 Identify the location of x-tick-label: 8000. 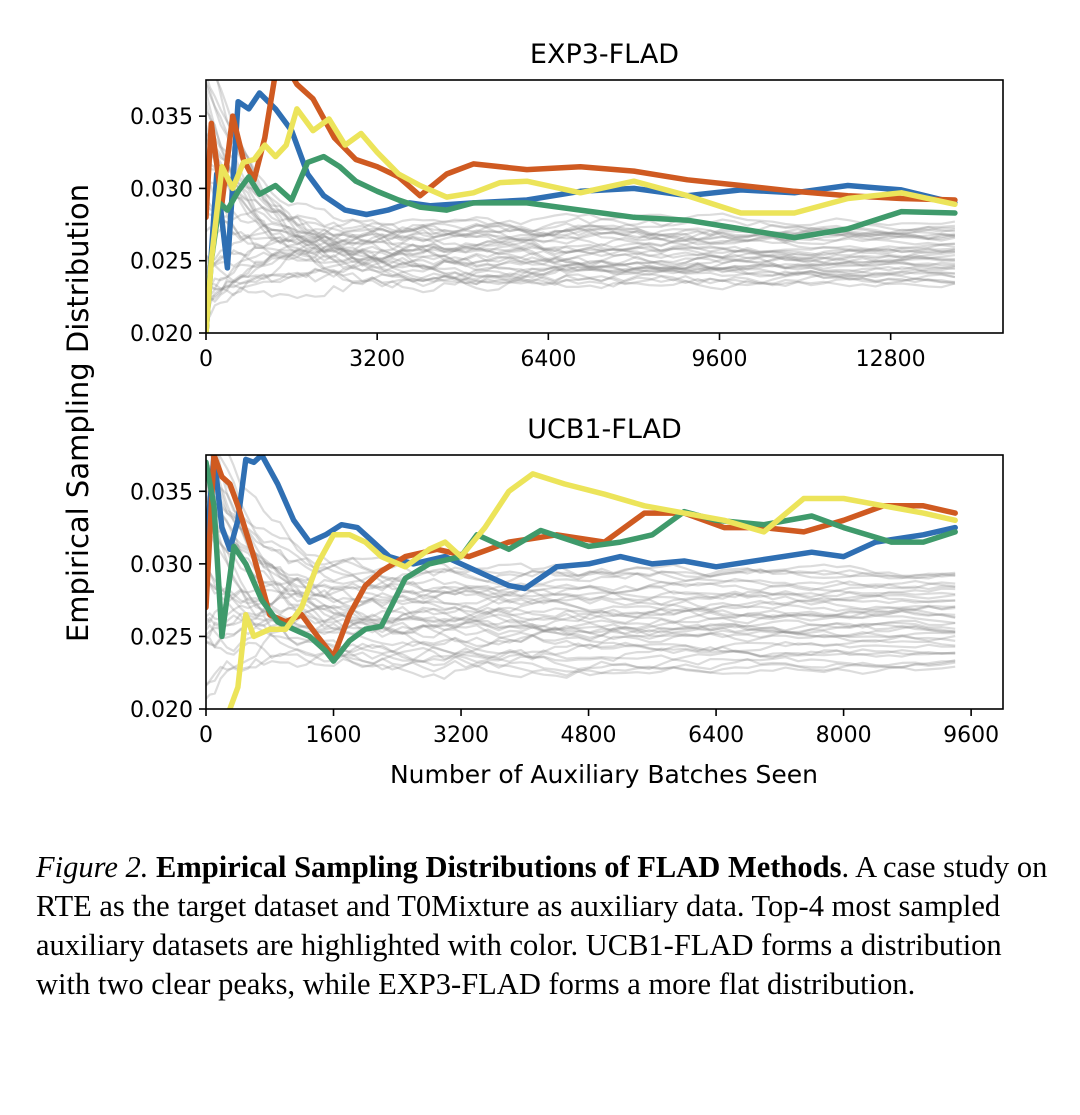
(844, 735).